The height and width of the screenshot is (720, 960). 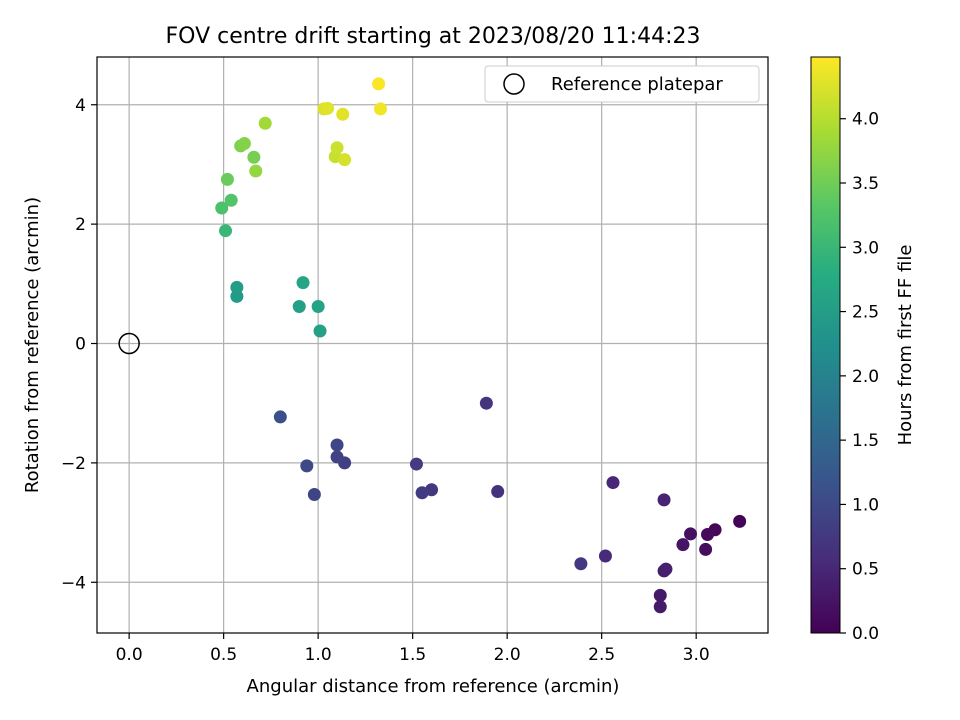 I want to click on colorbar-tick-label-0: 0.0, so click(x=865, y=634).